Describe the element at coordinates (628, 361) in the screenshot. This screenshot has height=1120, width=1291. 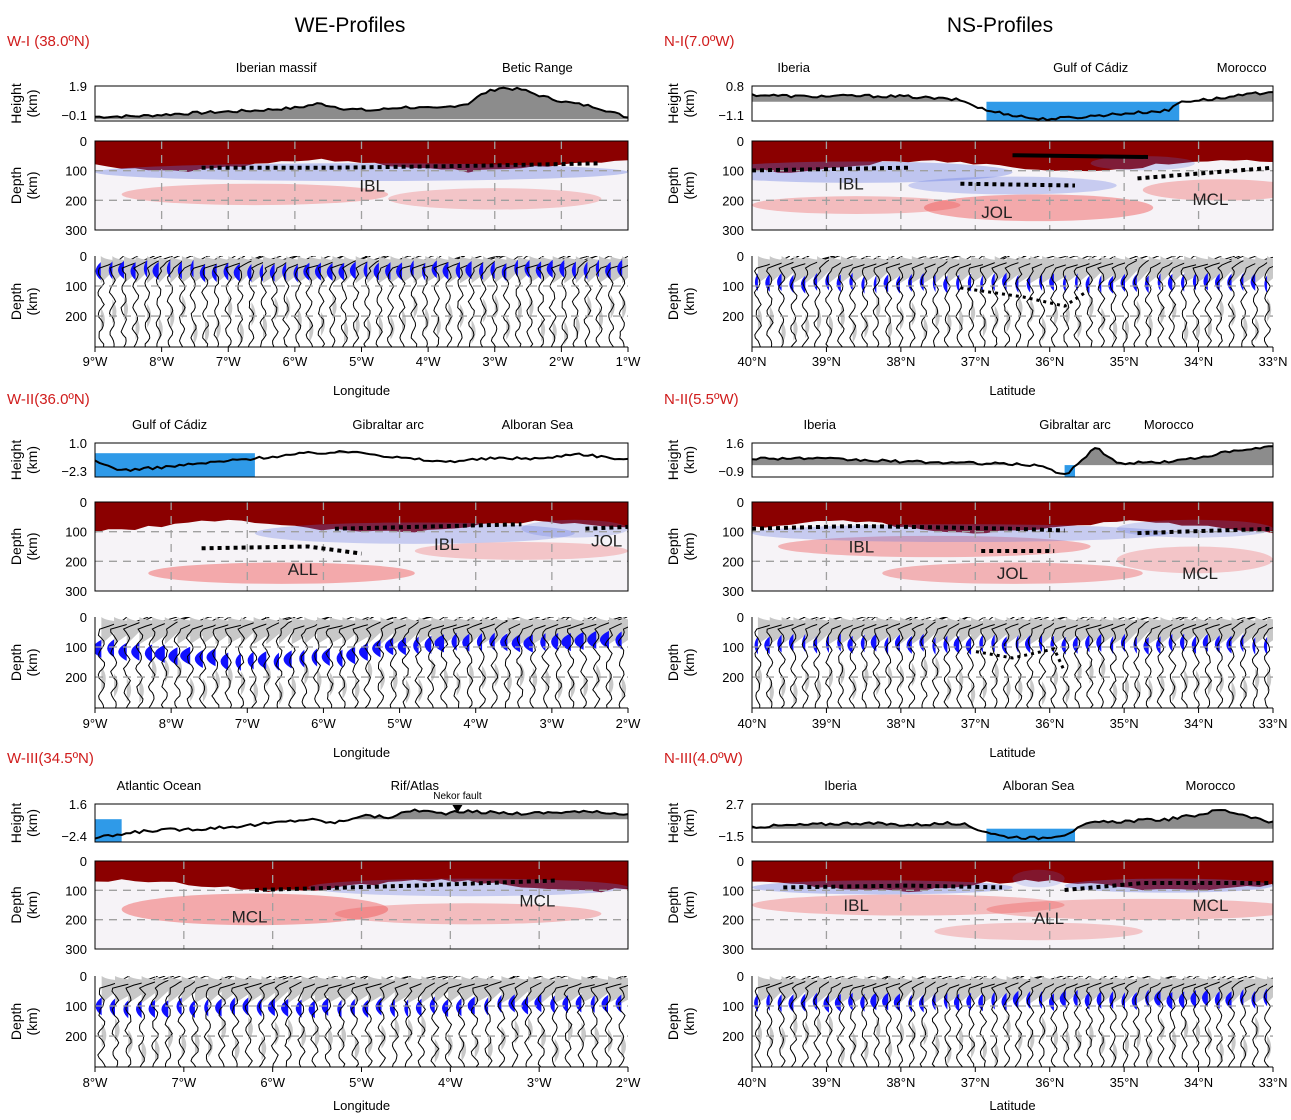
I see `x-tick-label: 1°W` at that location.